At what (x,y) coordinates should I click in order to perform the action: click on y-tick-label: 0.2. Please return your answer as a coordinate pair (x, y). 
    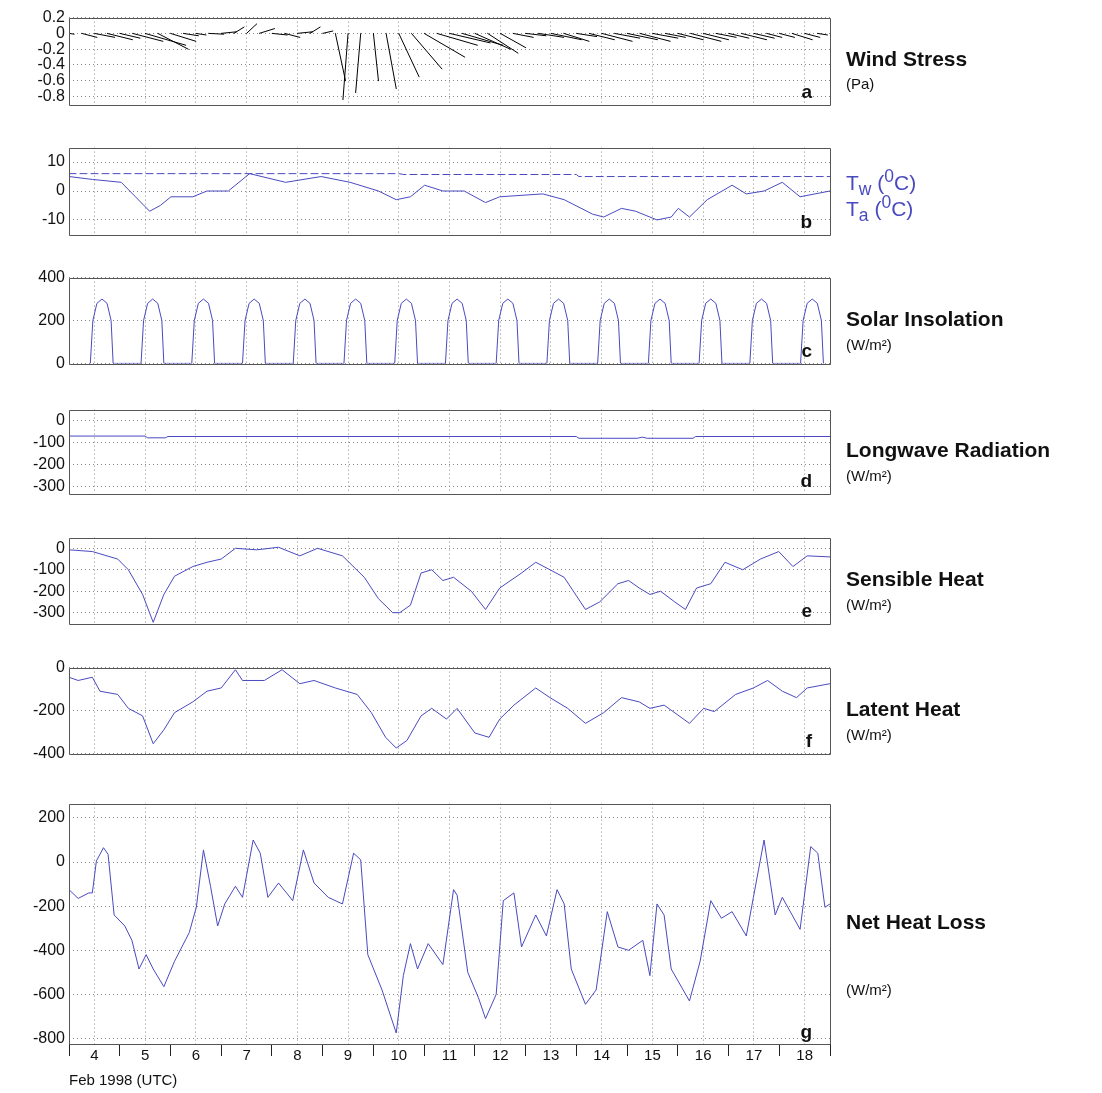
    Looking at the image, I should click on (54, 17).